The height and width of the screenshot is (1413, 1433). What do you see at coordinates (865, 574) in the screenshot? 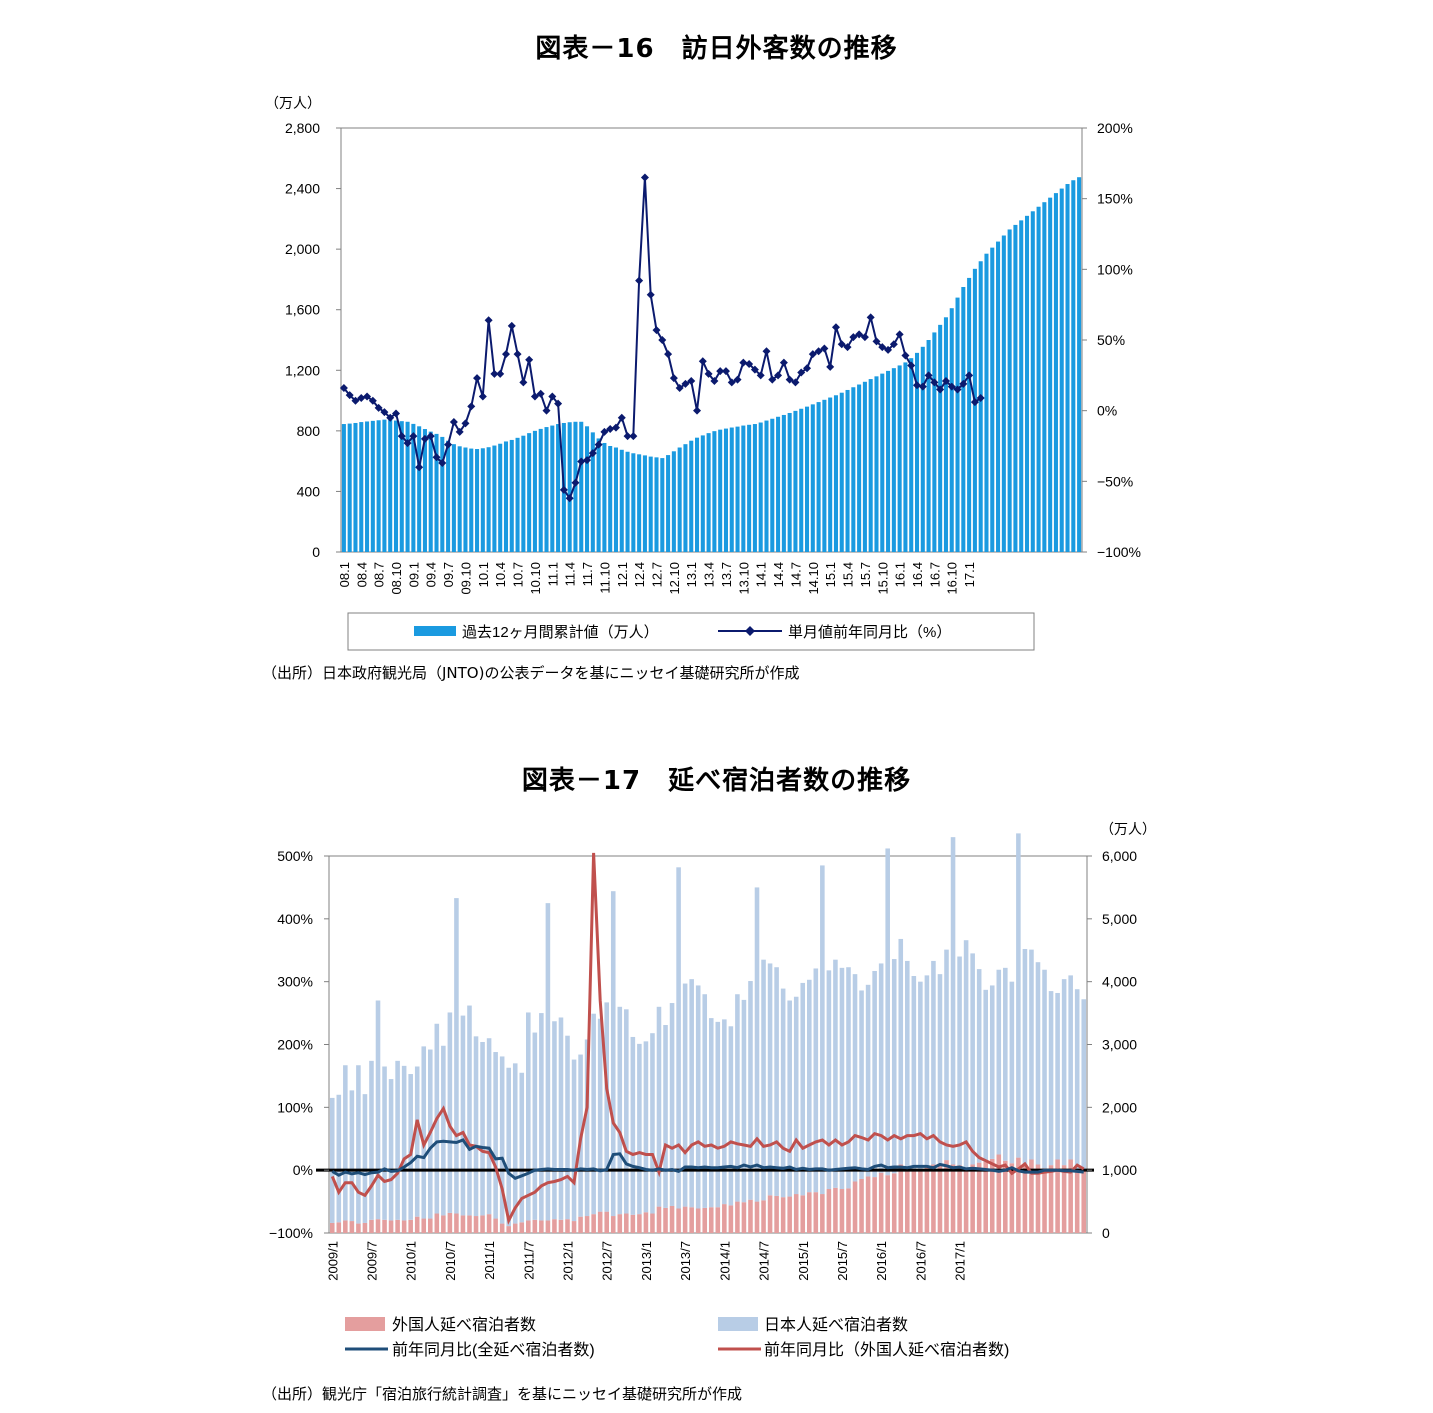
I see `x-tick-label: 15.7` at bounding box center [865, 574].